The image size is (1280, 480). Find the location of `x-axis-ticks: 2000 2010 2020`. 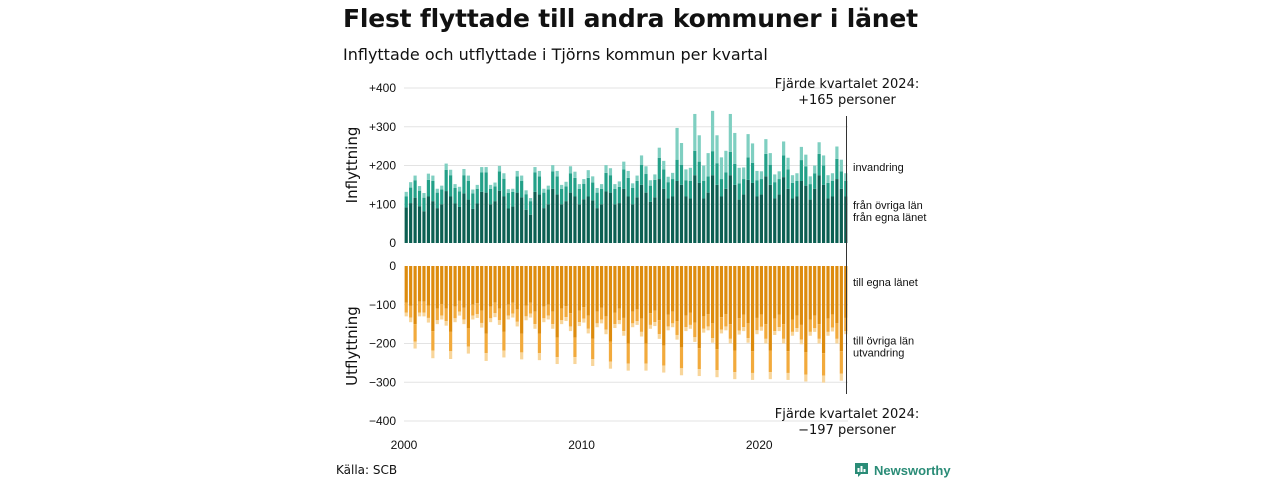

x-axis-ticks: 2000 2010 2020 is located at coordinates (582, 445).